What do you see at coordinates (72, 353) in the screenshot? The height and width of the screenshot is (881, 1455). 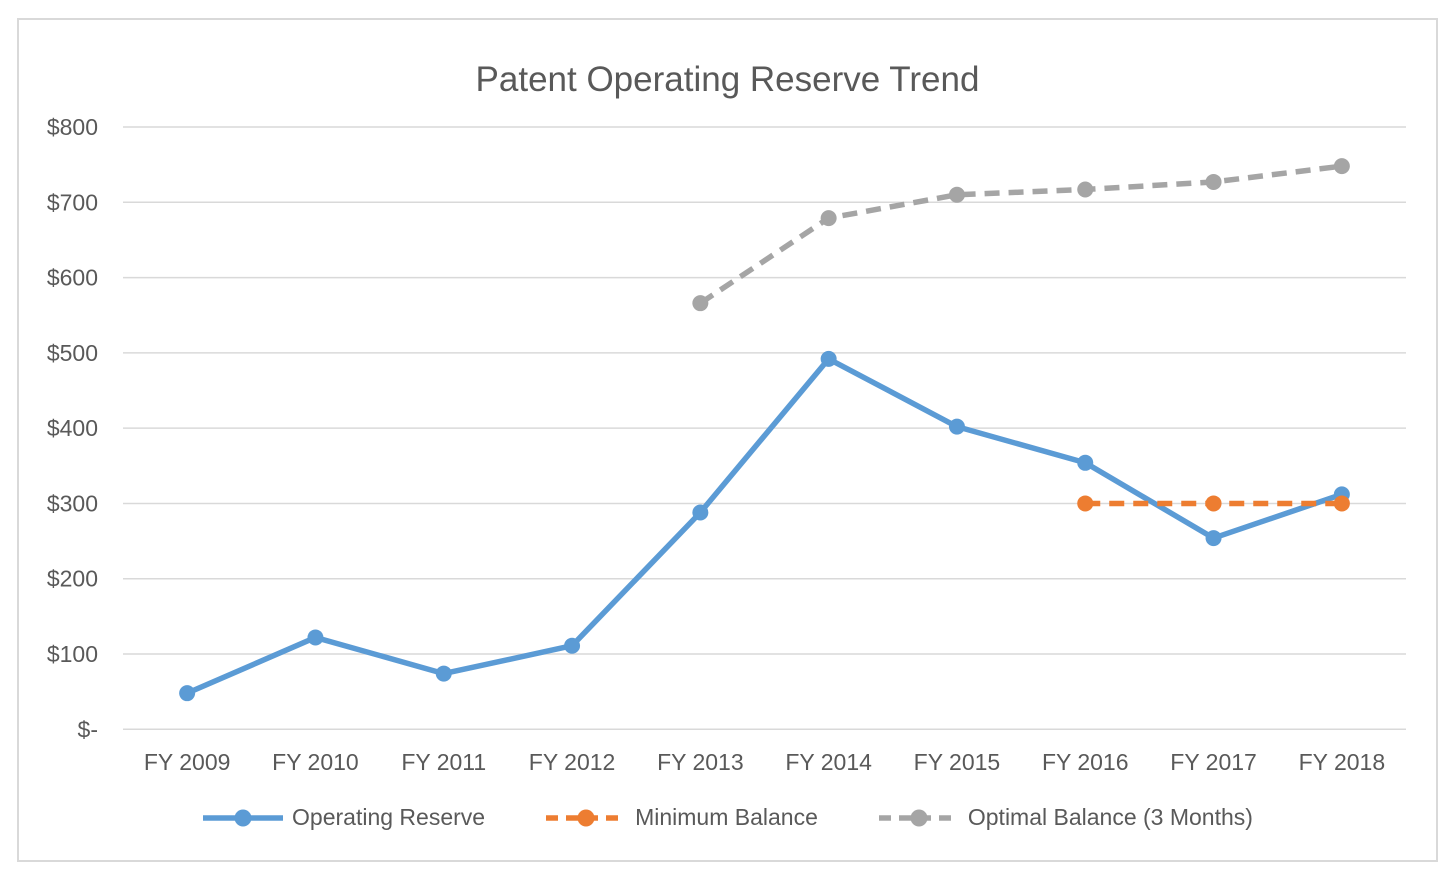 I see `y-axis-tick-label: $500` at bounding box center [72, 353].